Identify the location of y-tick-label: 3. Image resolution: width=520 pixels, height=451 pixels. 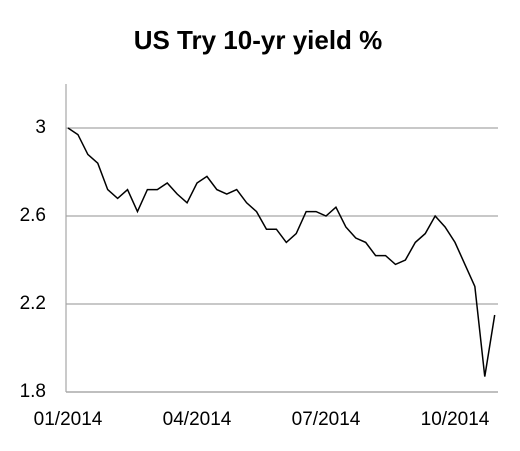
(40, 127).